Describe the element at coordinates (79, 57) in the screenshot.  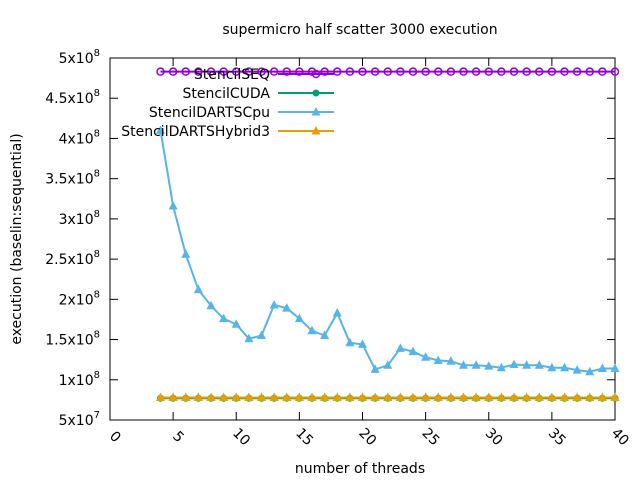
I see `y-tick-label: 5x10⁸` at that location.